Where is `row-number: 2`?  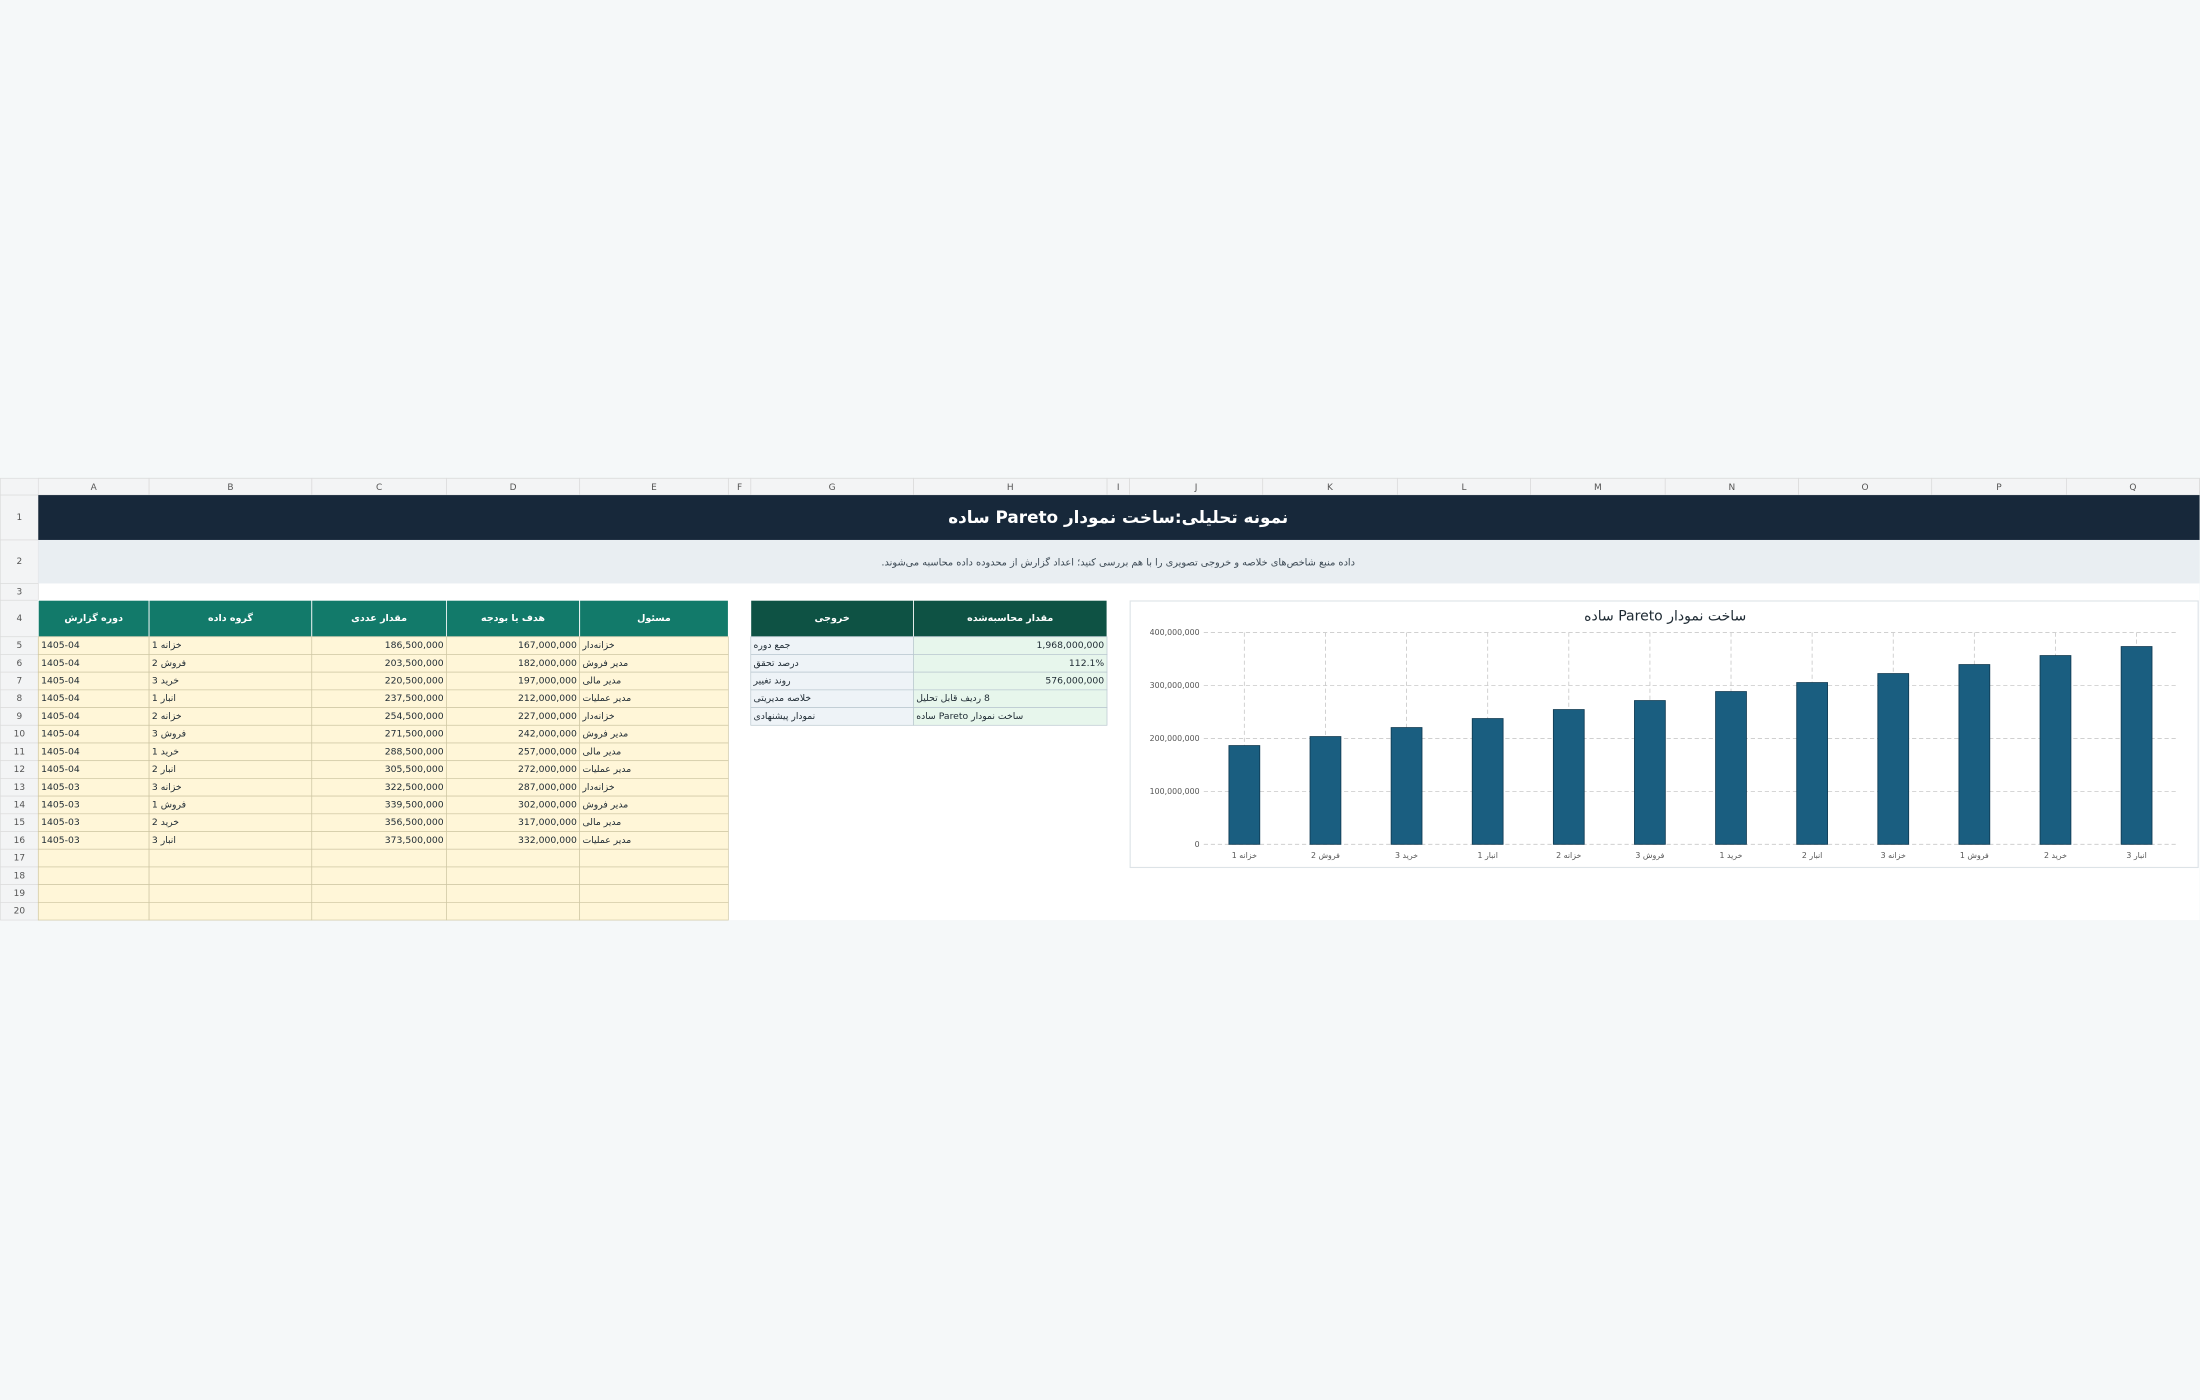 row-number: 2 is located at coordinates (19, 562).